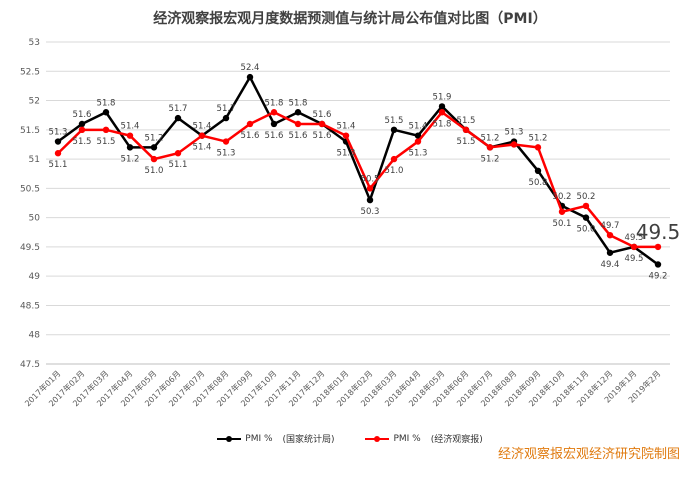  I want to click on data-label: 50.0, so click(586, 230).